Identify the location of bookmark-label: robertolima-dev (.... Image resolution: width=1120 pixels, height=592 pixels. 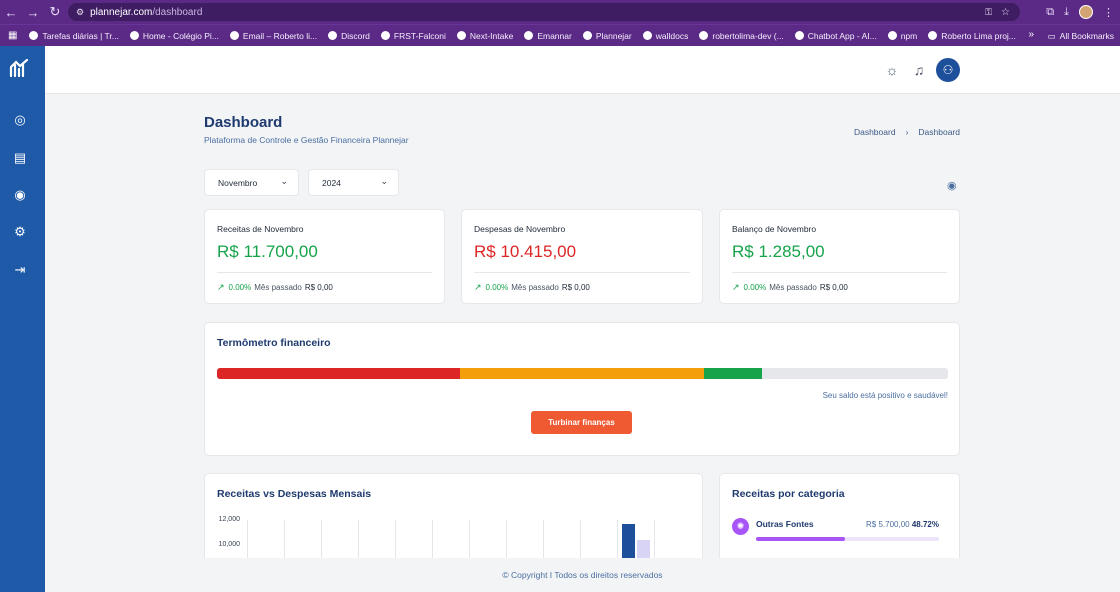
(748, 35).